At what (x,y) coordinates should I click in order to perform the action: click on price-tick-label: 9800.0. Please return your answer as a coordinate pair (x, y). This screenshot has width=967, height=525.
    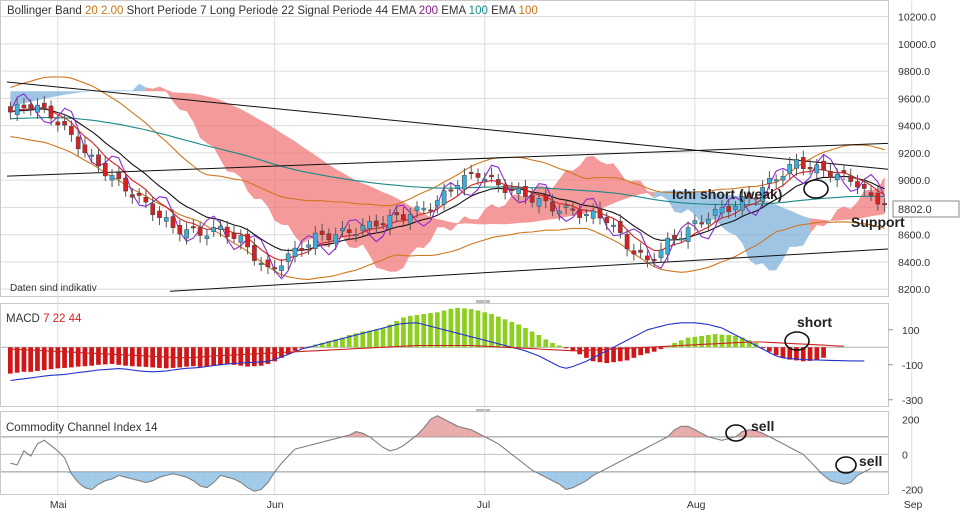
    Looking at the image, I should click on (914, 72).